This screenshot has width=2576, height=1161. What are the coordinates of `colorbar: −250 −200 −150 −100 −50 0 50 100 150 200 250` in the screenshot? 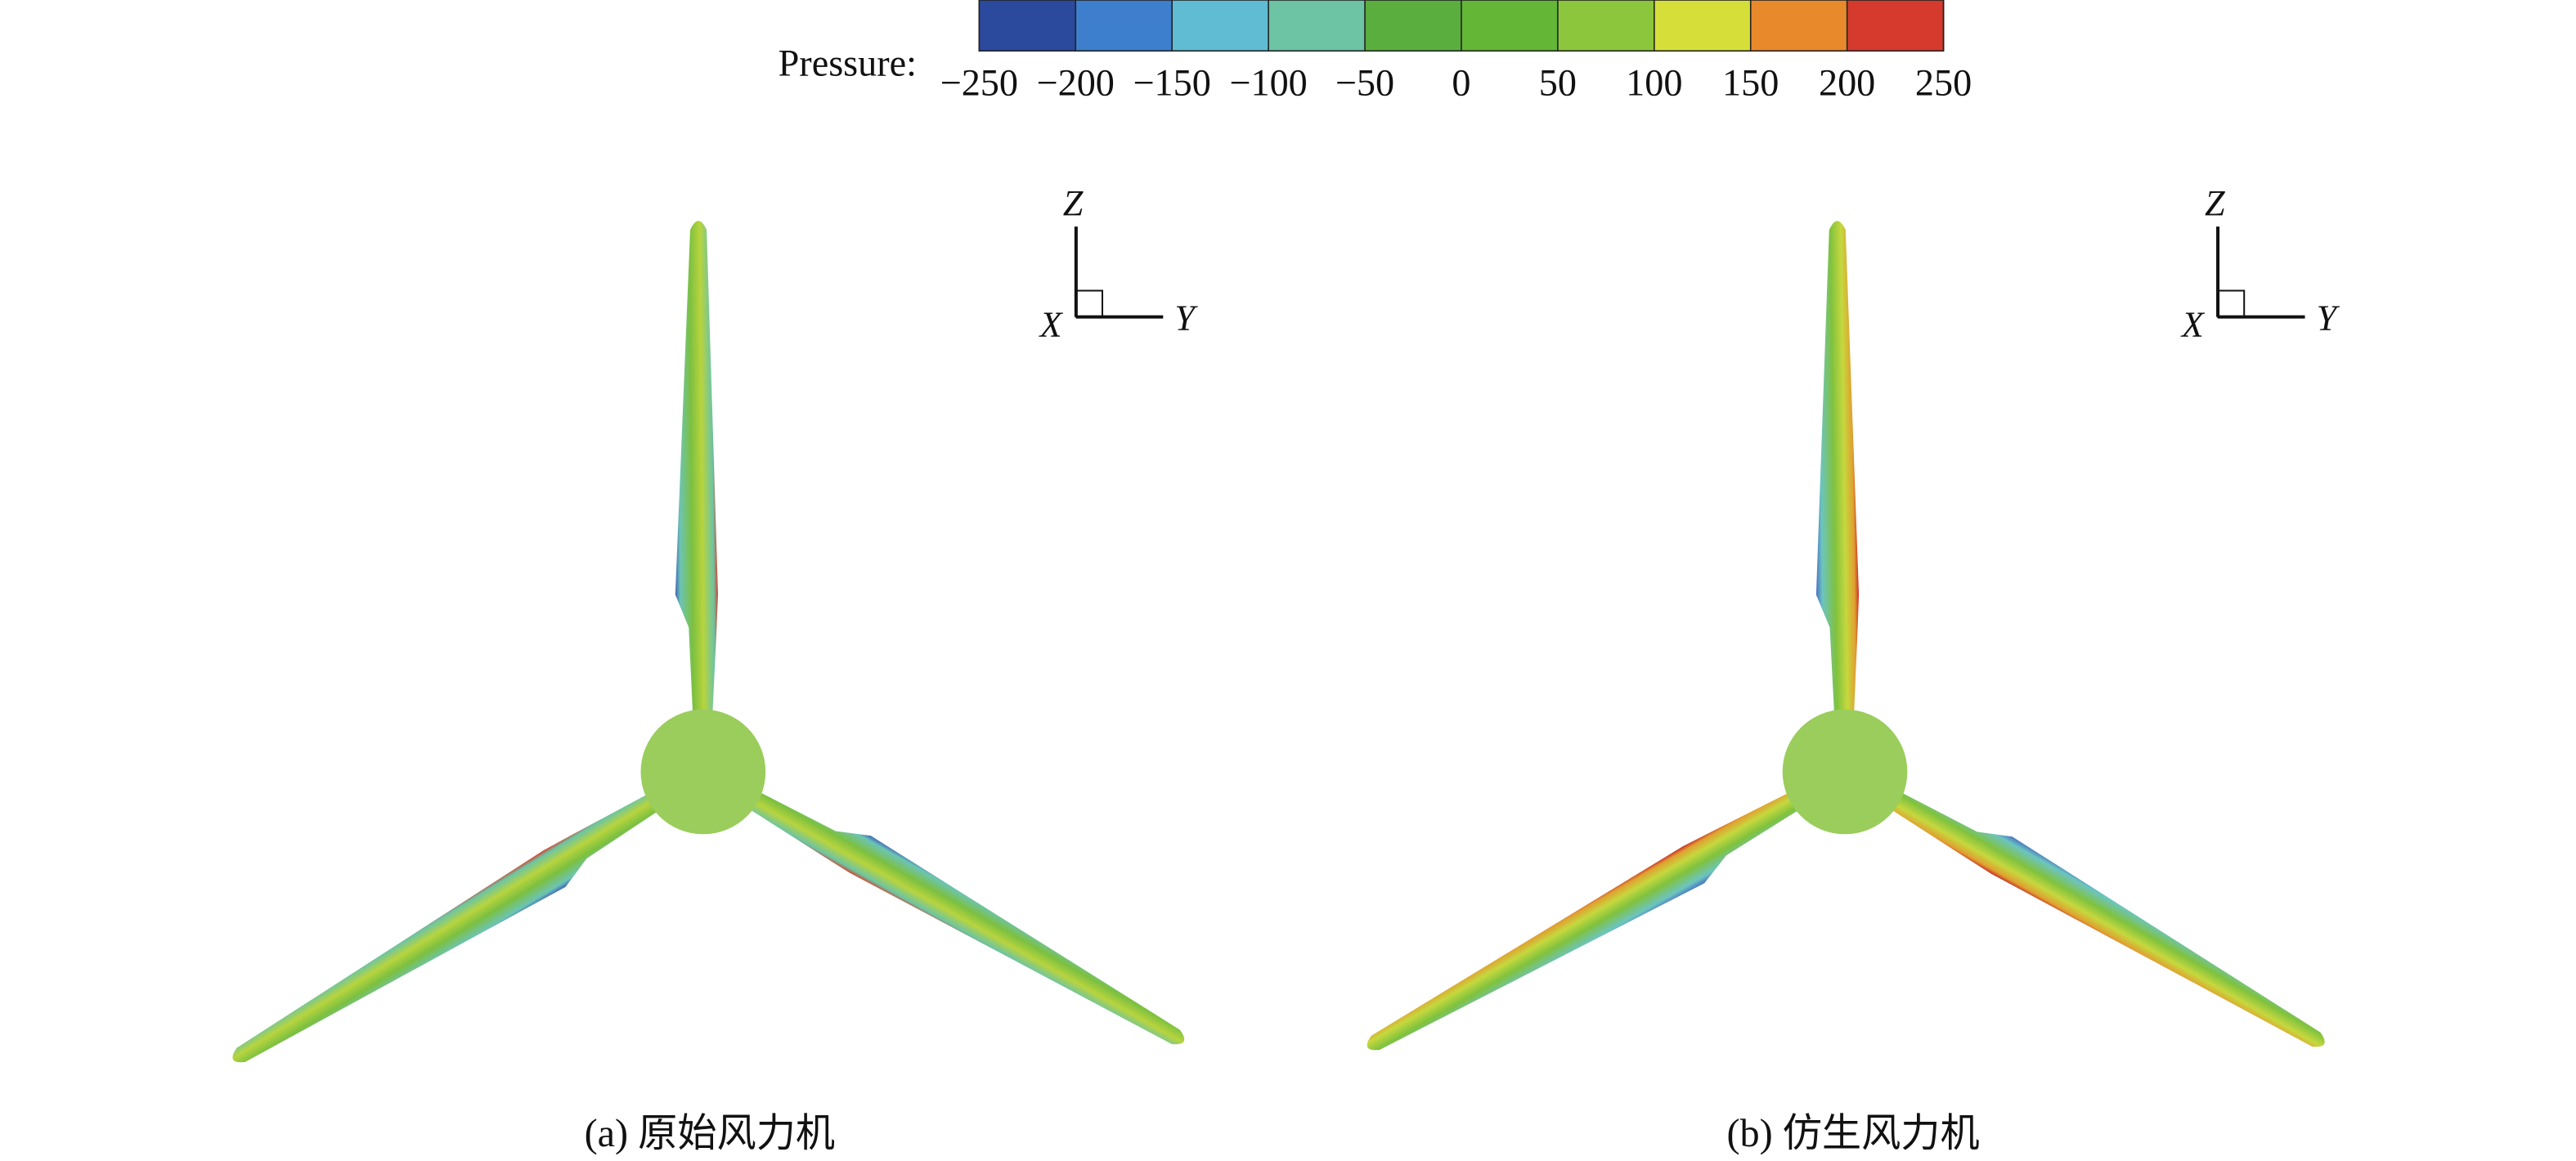 It's located at (1456, 51).